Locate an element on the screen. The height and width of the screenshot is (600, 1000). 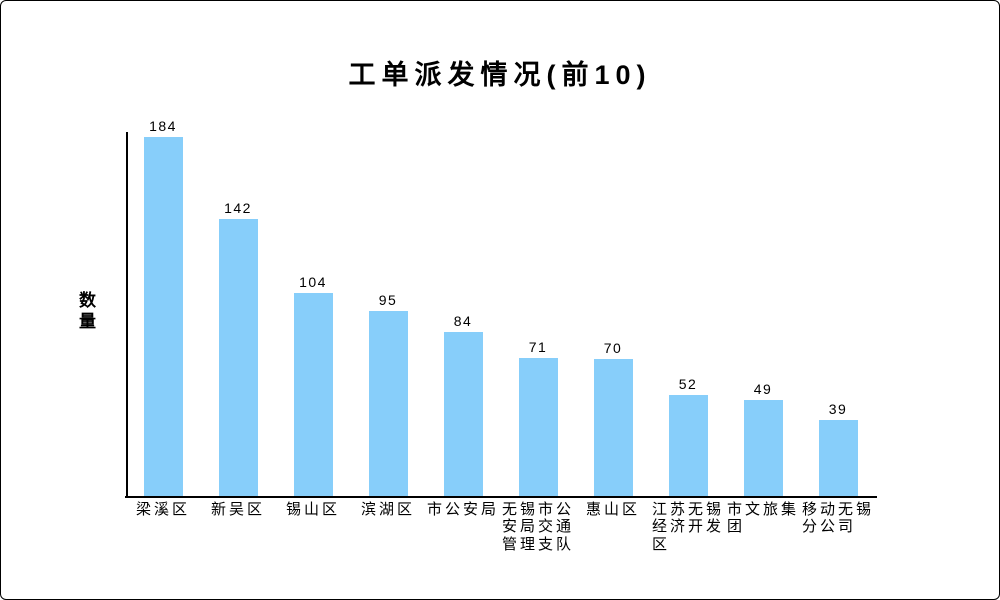
bar-value-label: 39 is located at coordinates (838, 409).